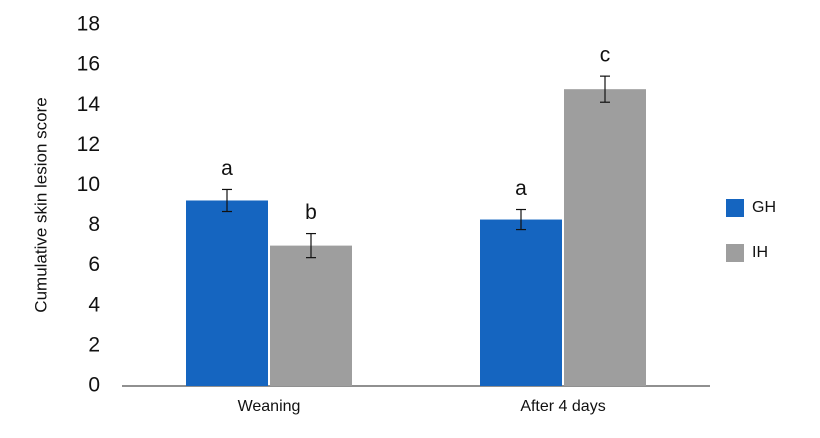 The height and width of the screenshot is (438, 820). Describe the element at coordinates (760, 252) in the screenshot. I see `legend-label: IH` at that location.